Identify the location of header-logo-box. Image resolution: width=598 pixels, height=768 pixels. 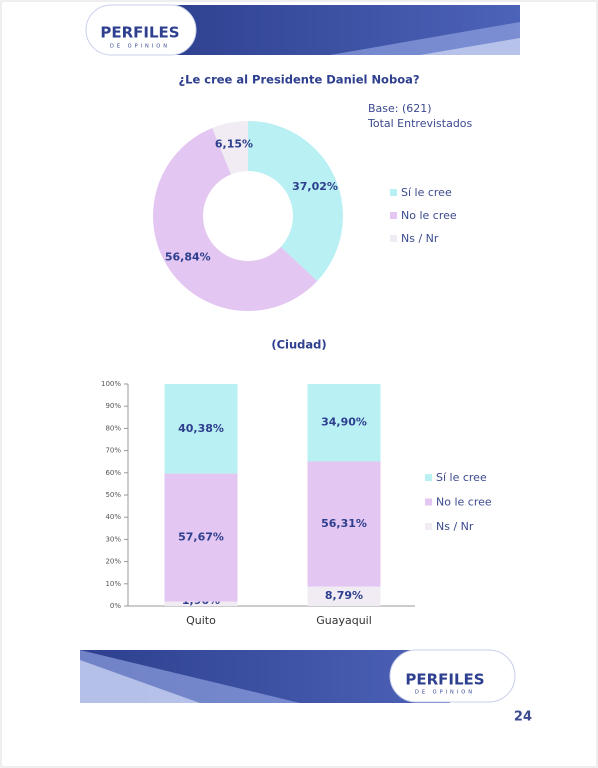
(141, 30).